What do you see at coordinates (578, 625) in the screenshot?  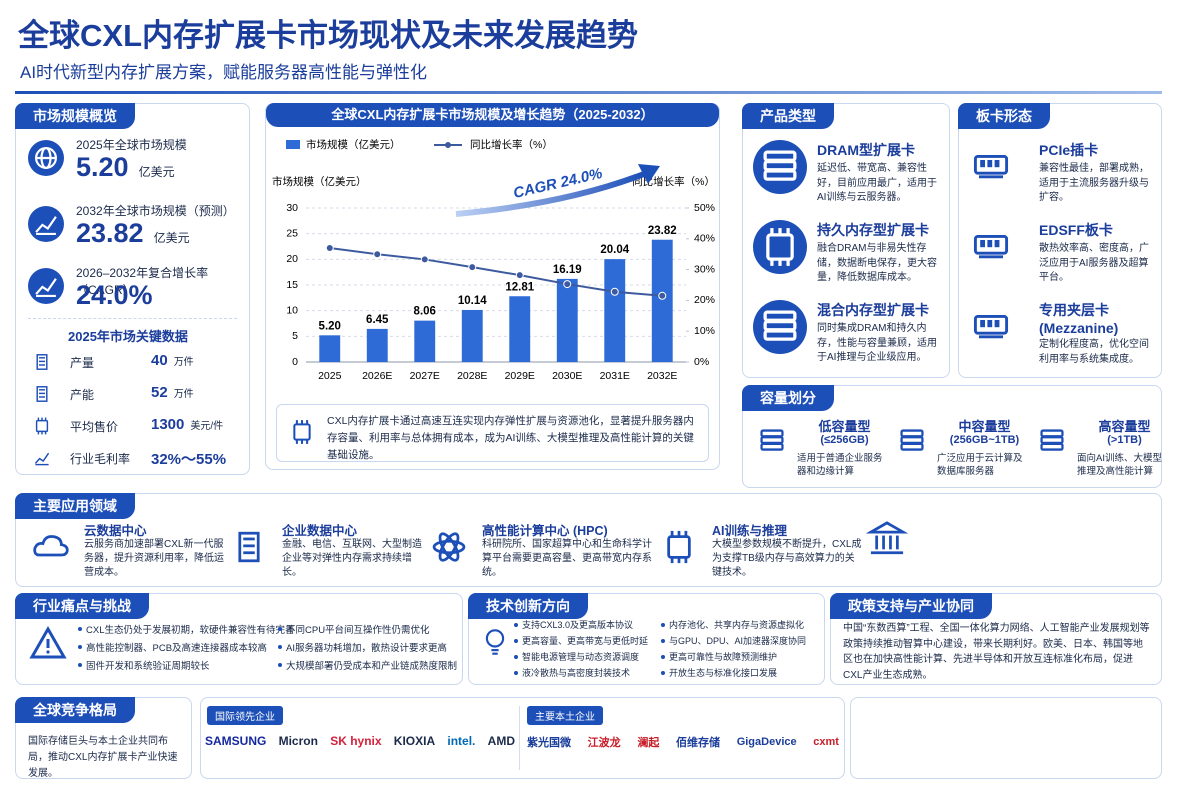 I see `innovation-item: 支持CXL3.0及更高版本协议` at bounding box center [578, 625].